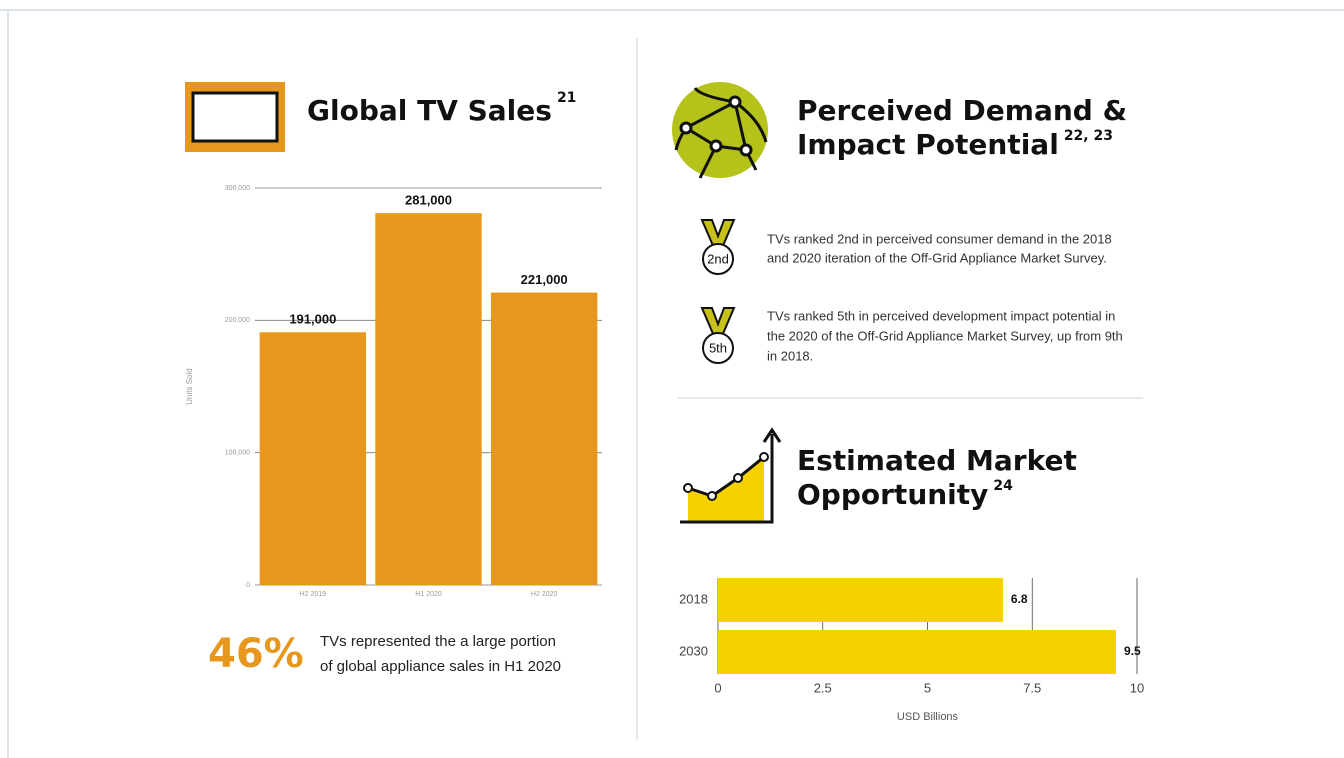 Image resolution: width=1344 pixels, height=758 pixels. What do you see at coordinates (693, 598) in the screenshot?
I see `y-tick-label: 2018` at bounding box center [693, 598].